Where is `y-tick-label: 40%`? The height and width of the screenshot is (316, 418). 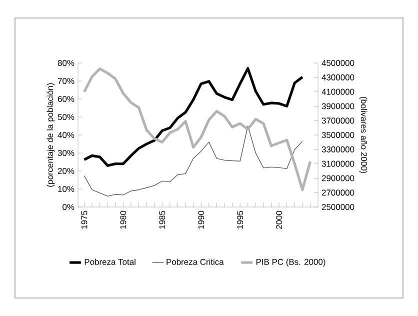 y-tick-label: 40% is located at coordinates (66, 135).